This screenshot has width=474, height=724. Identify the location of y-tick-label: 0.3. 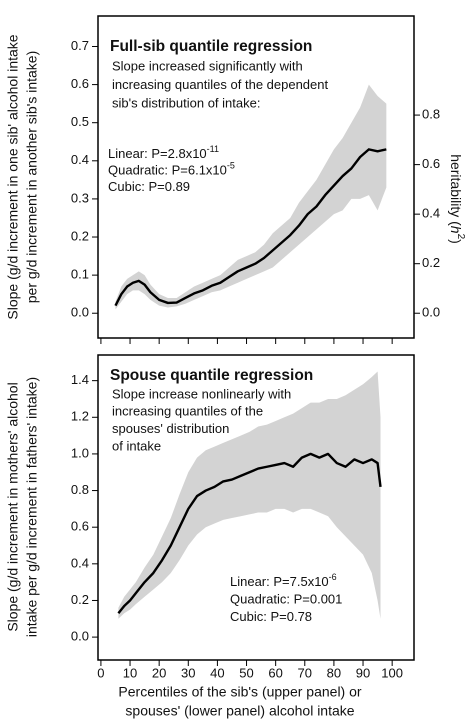
(80, 197).